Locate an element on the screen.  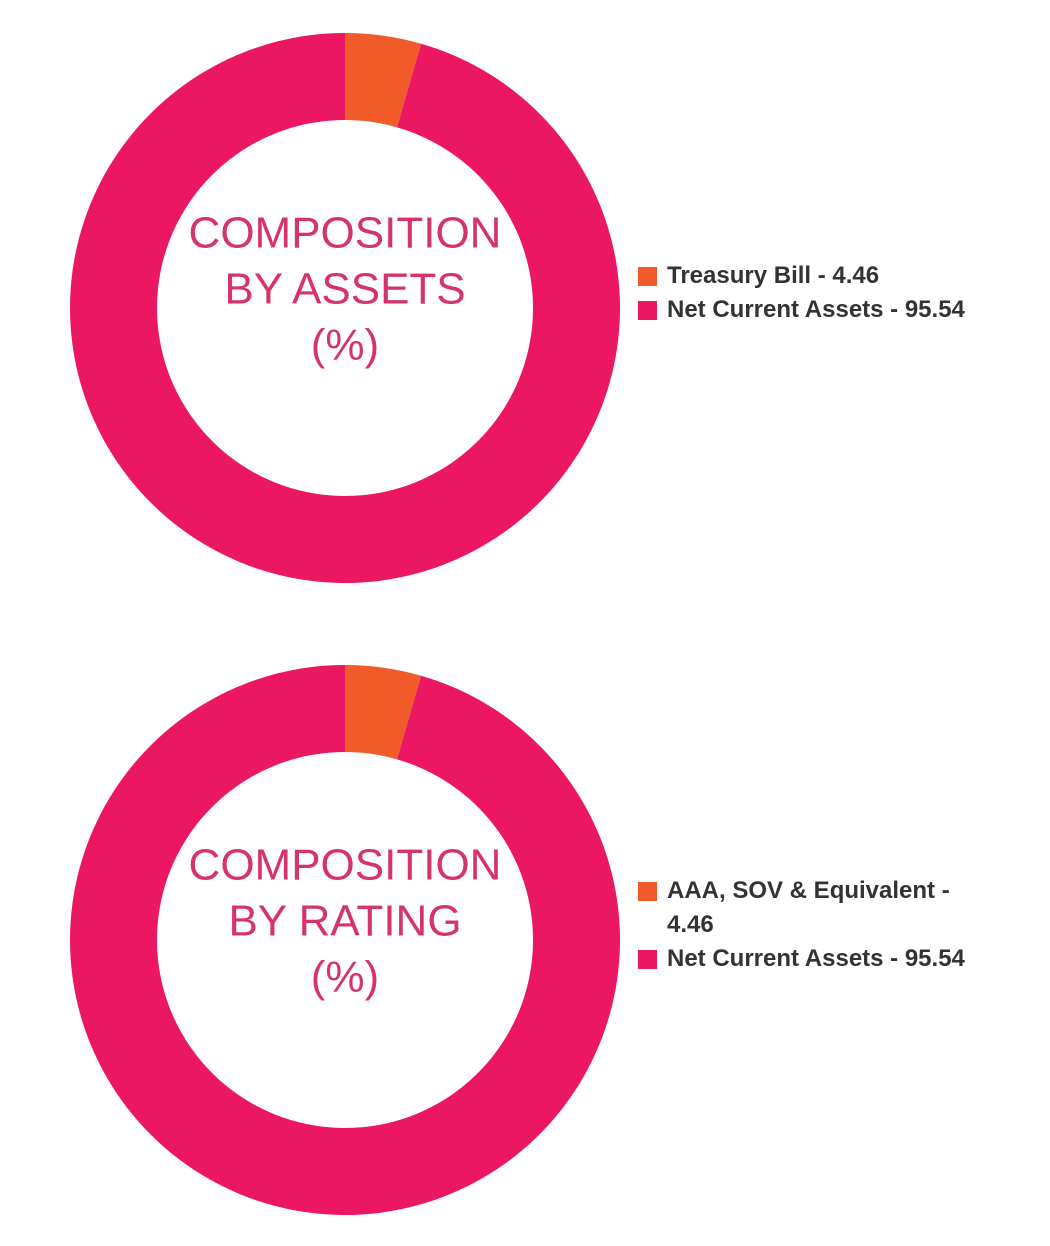
legend-label: AAA, SOV & Equivalent - 4.46 is located at coordinates (808, 907).